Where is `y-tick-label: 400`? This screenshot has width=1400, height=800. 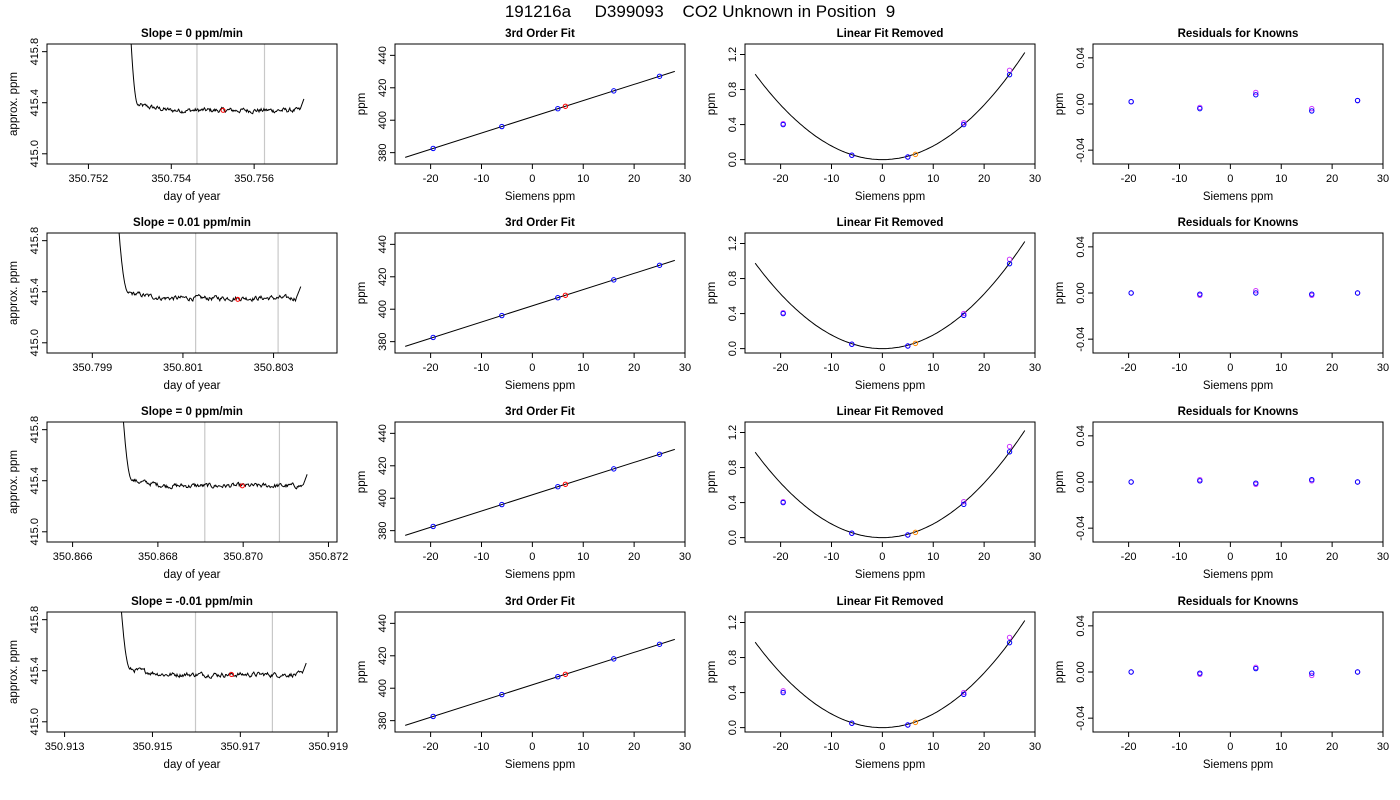 y-tick-label: 400 is located at coordinates (383, 309).